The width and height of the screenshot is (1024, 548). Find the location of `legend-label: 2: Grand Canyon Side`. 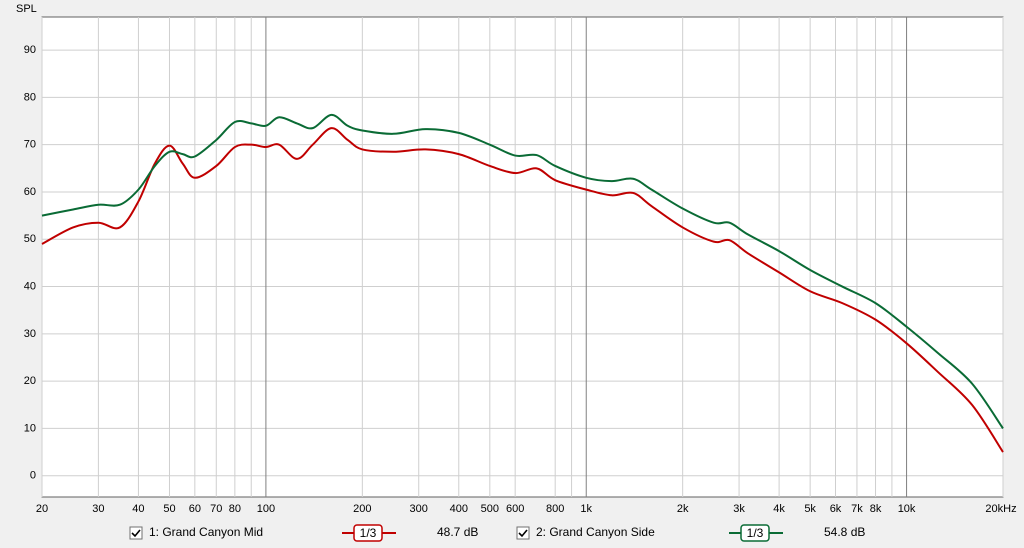

legend-label: 2: Grand Canyon Side is located at coordinates (595, 532).